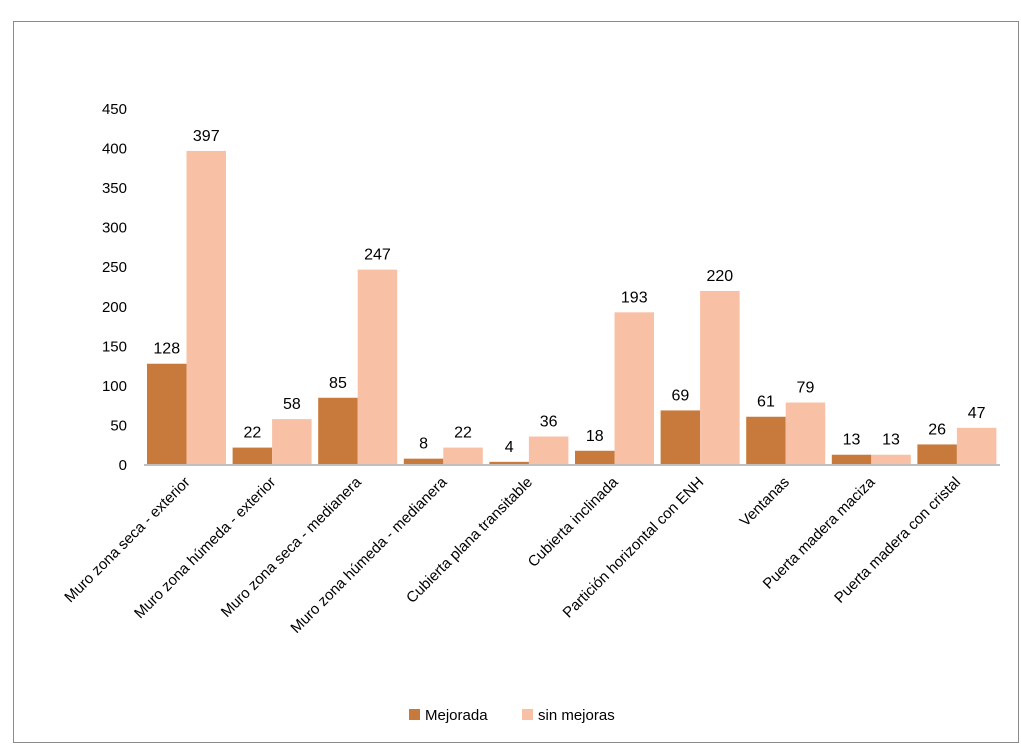 Image resolution: width=1021 pixels, height=745 pixels. I want to click on legend-label-mejorada: Mejorada, so click(456, 715).